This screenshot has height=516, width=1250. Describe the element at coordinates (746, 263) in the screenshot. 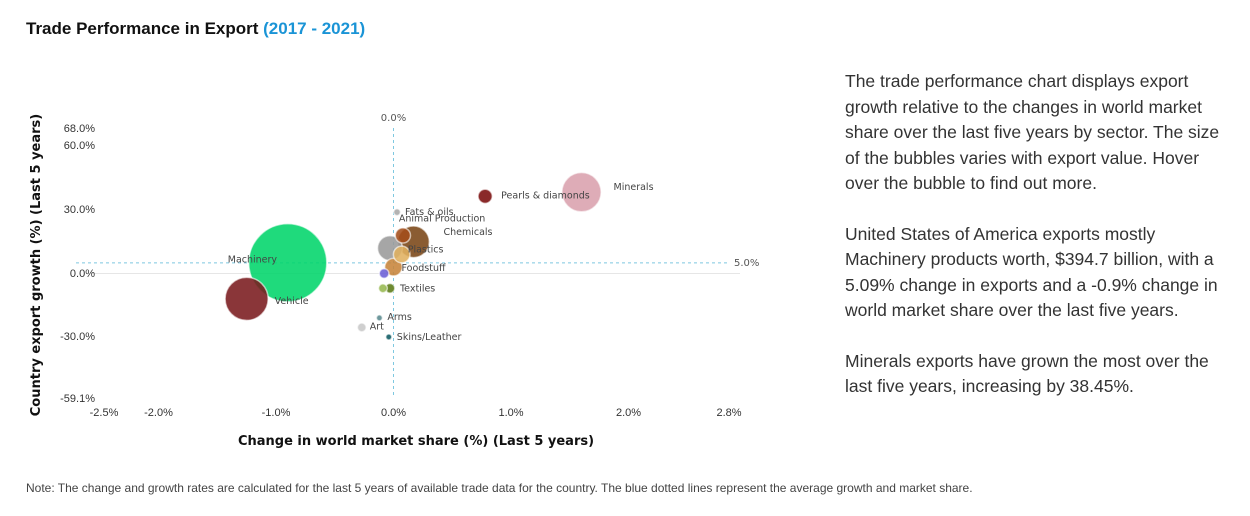

I see `avg-growth-label: 5.0%` at that location.